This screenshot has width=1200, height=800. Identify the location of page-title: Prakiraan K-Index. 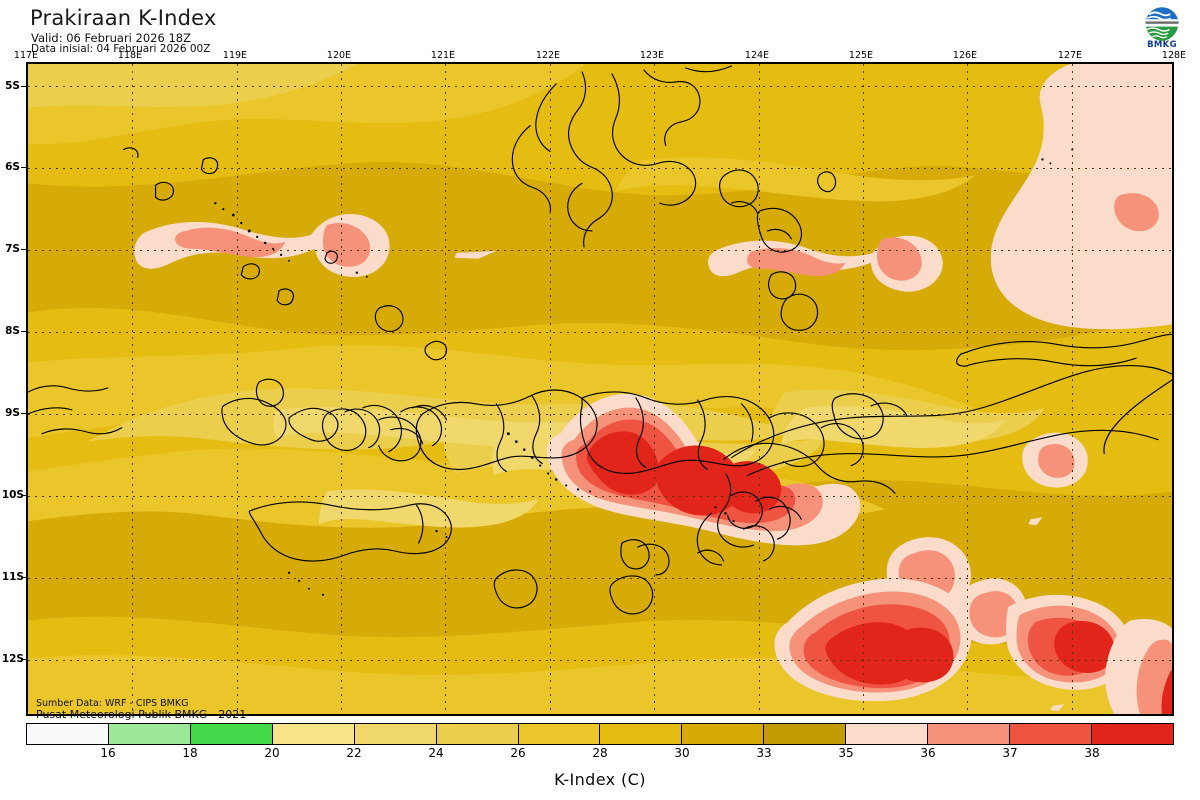
(123, 18).